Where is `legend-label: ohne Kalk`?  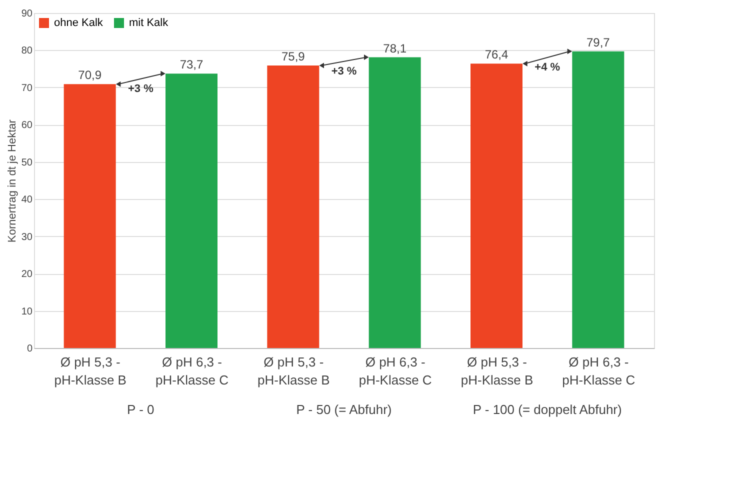 legend-label: ohne Kalk is located at coordinates (79, 23).